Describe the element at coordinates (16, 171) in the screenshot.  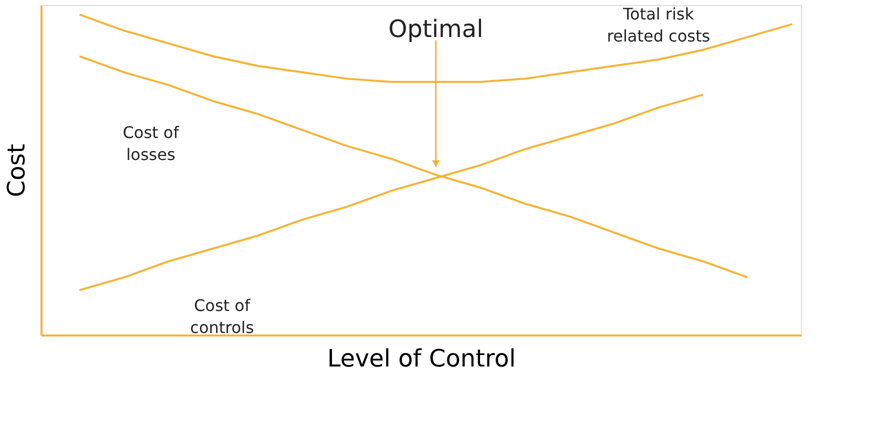
I see `y-axis-title: Cost` at that location.